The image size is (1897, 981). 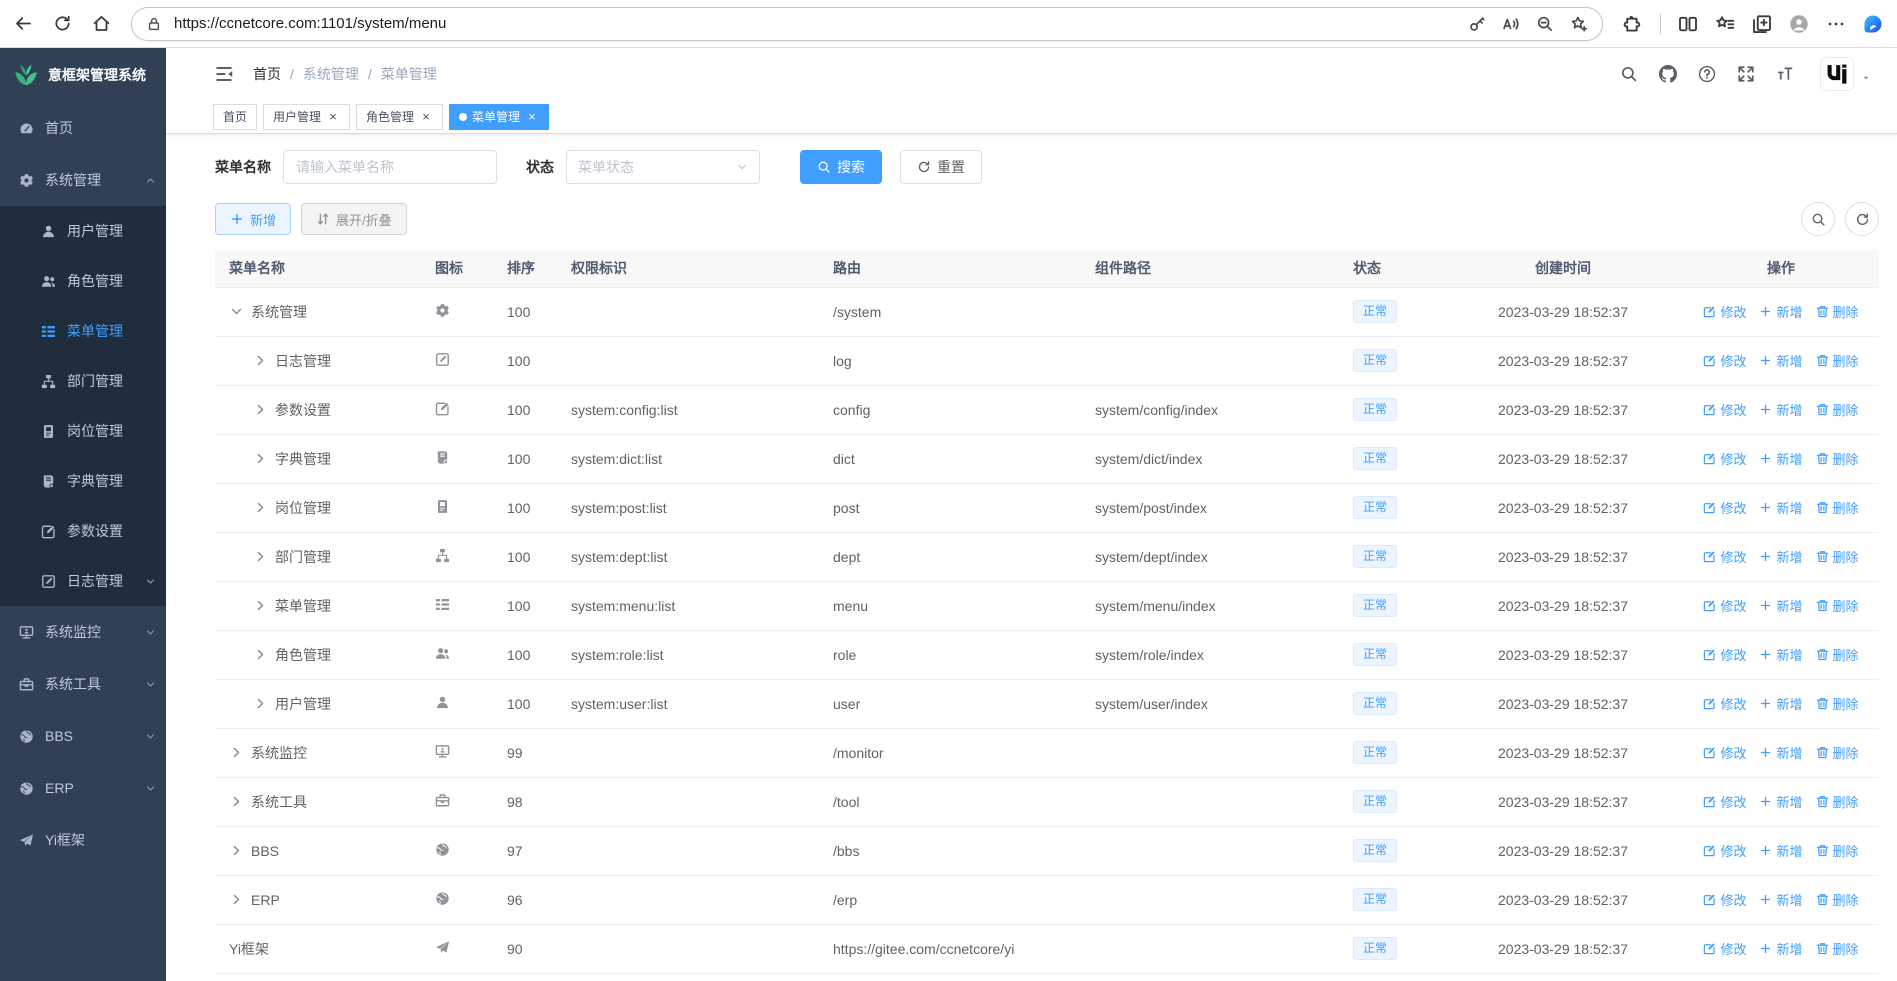 I want to click on search-button: 搜索, so click(x=841, y=167).